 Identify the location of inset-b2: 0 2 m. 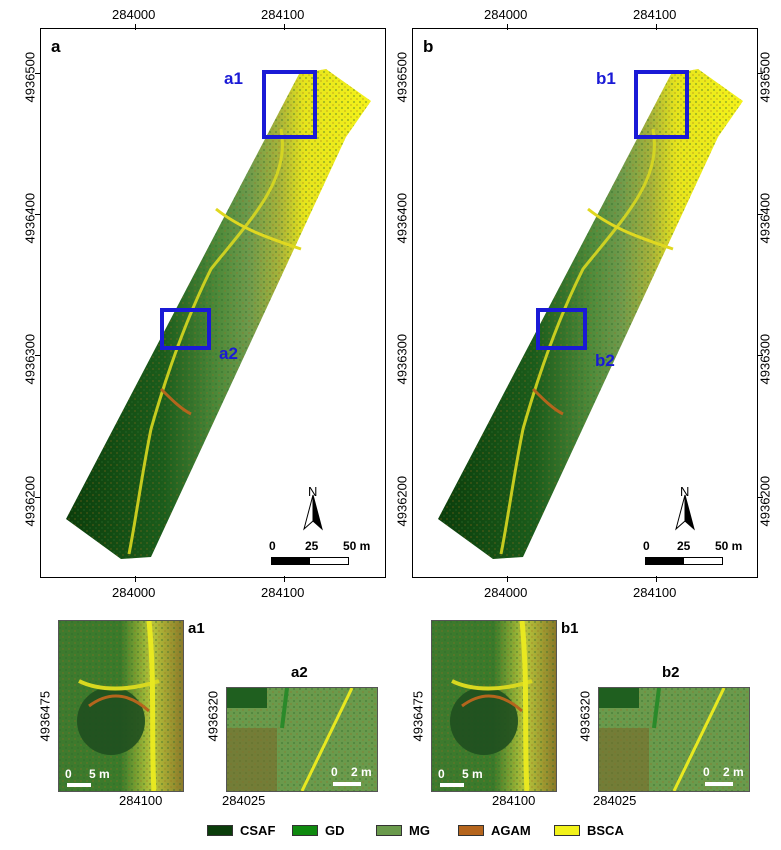
(674, 739).